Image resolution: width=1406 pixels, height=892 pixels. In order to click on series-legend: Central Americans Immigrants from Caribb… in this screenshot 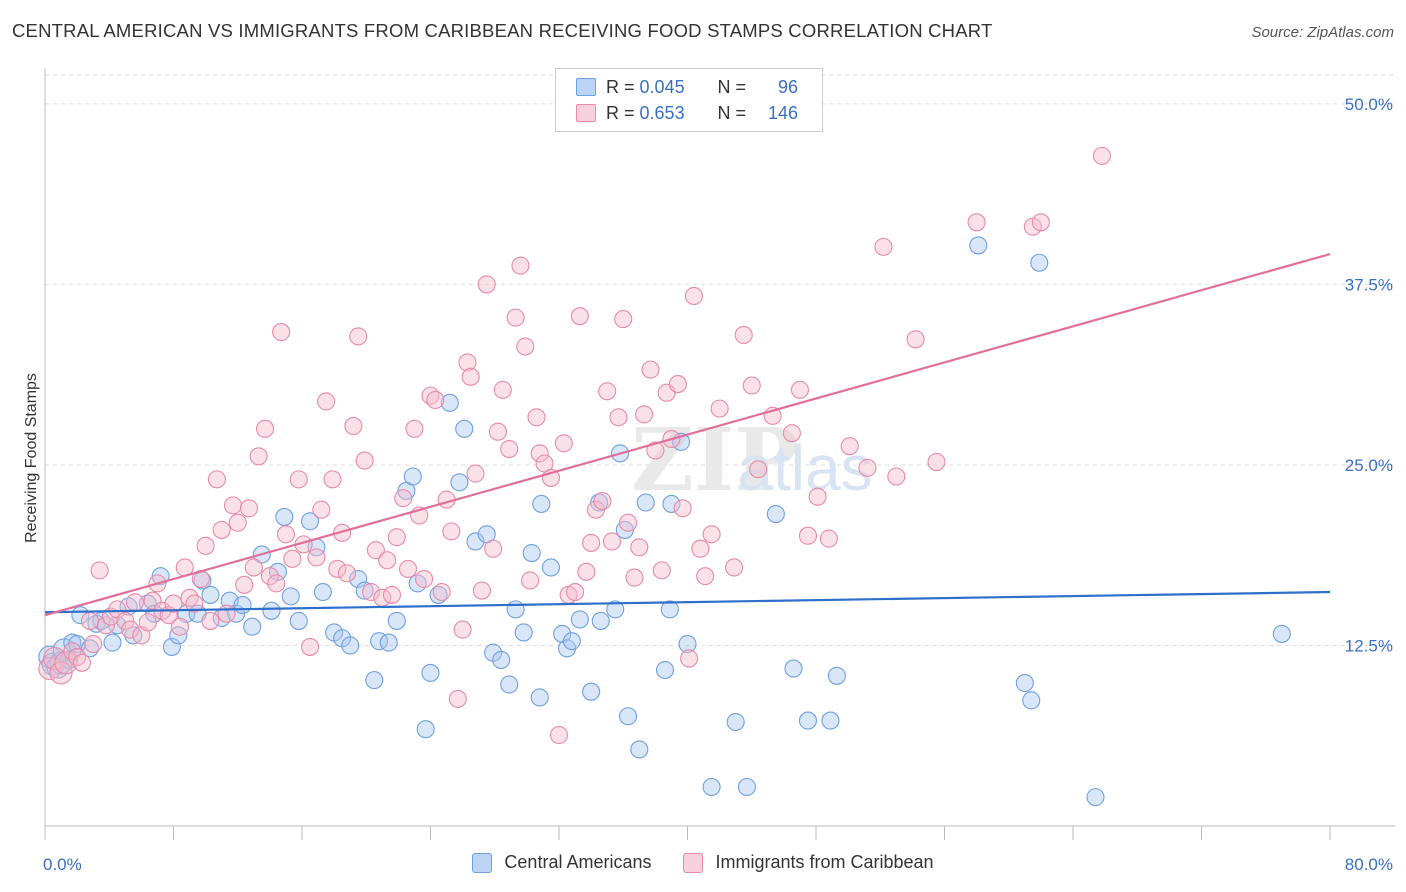, I will do `click(703, 862)`.